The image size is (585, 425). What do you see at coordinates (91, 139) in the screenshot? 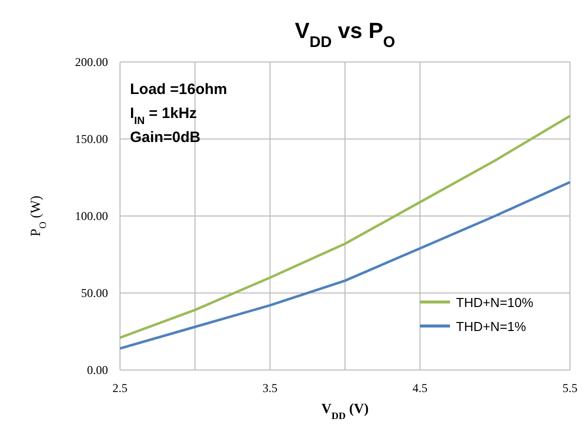
I see `y-tick-label: 150.00` at bounding box center [91, 139].